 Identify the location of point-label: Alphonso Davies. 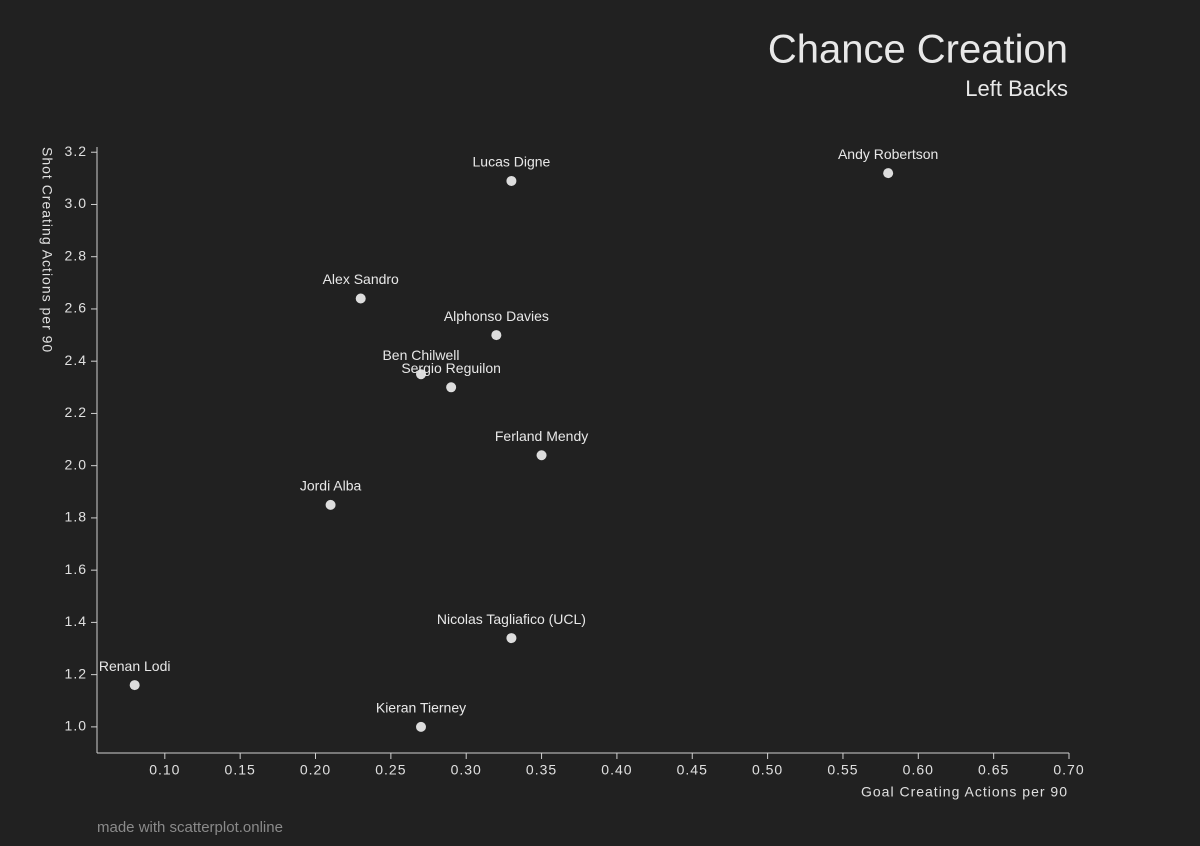
(496, 316).